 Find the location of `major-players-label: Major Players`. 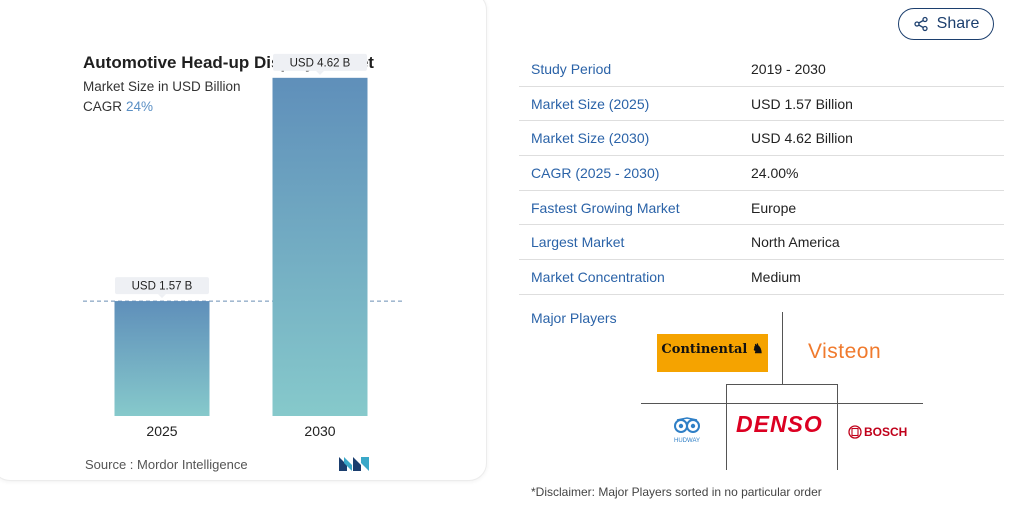

major-players-label: Major Players is located at coordinates (574, 318).